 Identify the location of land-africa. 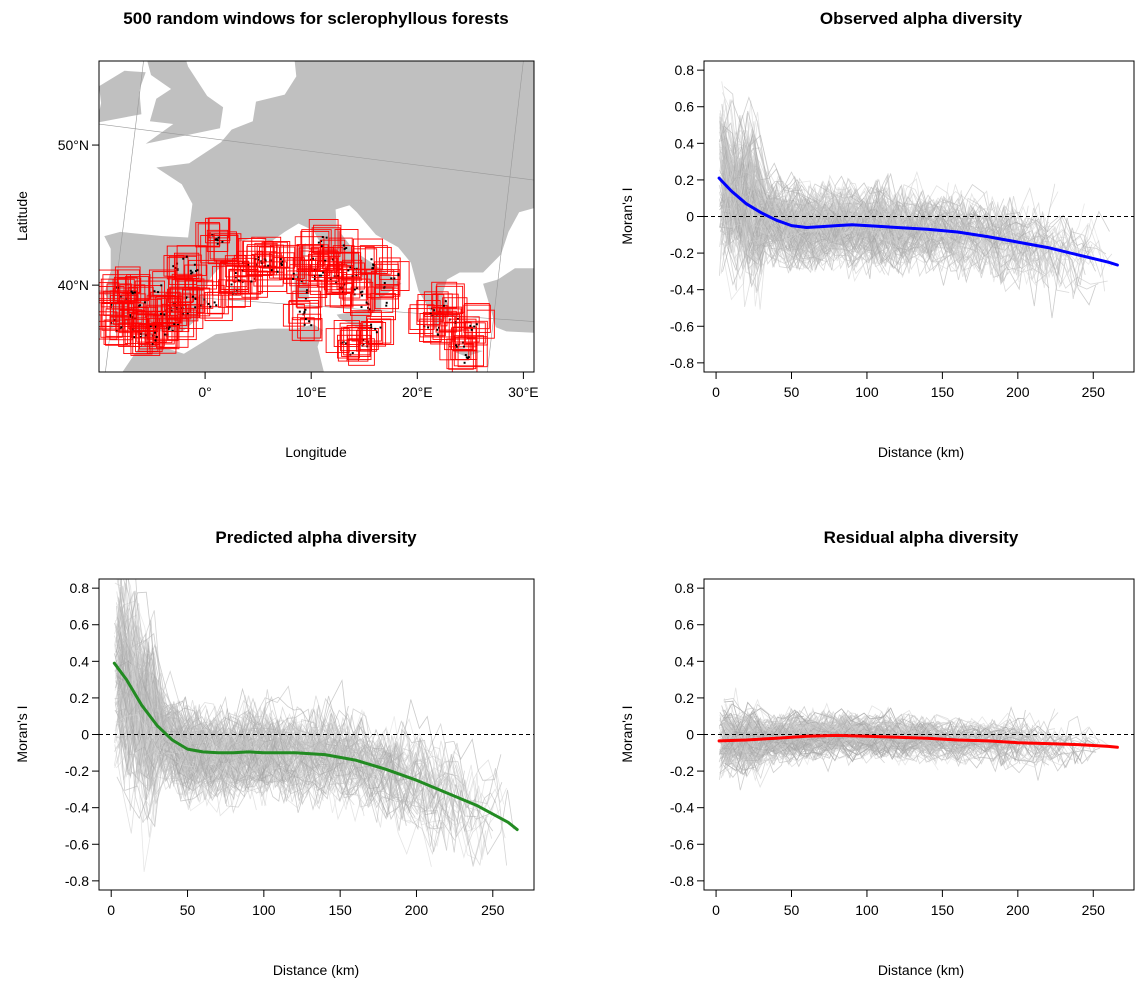
(211, 348).